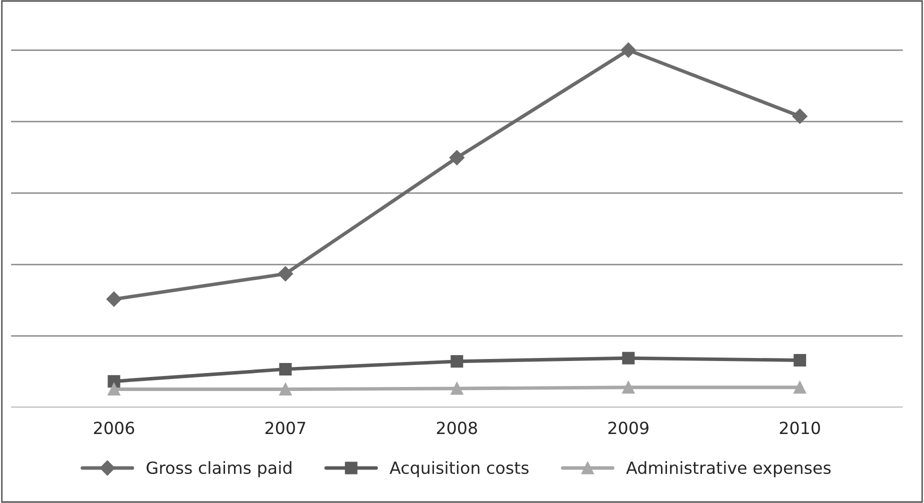 This screenshot has height=503, width=924. What do you see at coordinates (728, 469) in the screenshot?
I see `legend-label: Administrative expenses` at bounding box center [728, 469].